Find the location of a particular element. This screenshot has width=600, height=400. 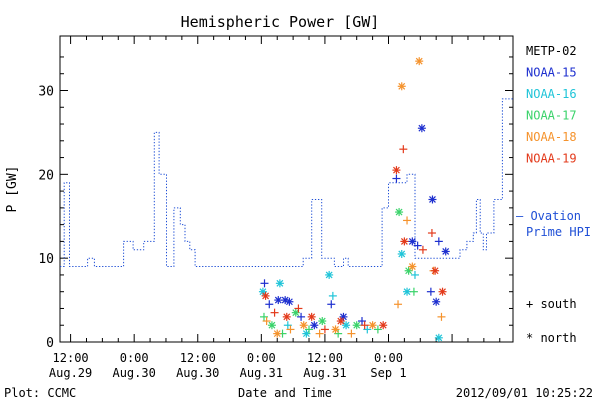

legend-south-symbol: + south is located at coordinates (551, 304).